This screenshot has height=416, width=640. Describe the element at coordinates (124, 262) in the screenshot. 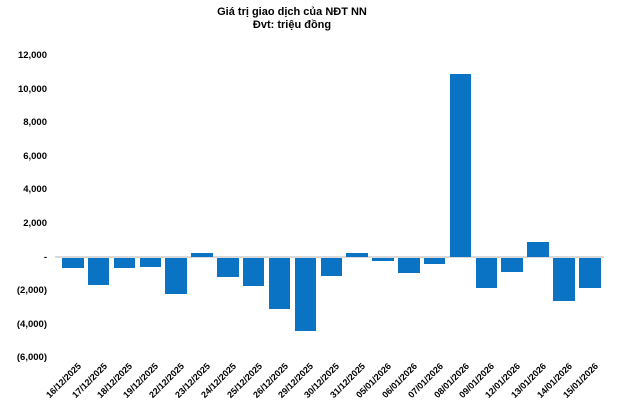

I see `bar-18-12-2025` at that location.